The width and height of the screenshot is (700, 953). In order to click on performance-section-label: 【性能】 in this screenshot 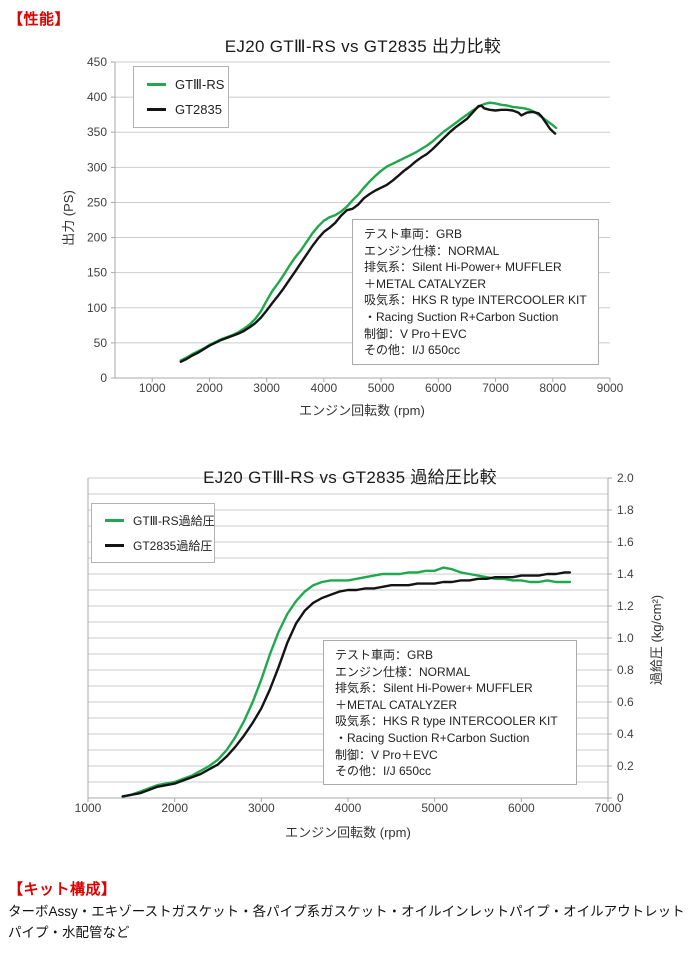, I will do `click(39, 19)`.